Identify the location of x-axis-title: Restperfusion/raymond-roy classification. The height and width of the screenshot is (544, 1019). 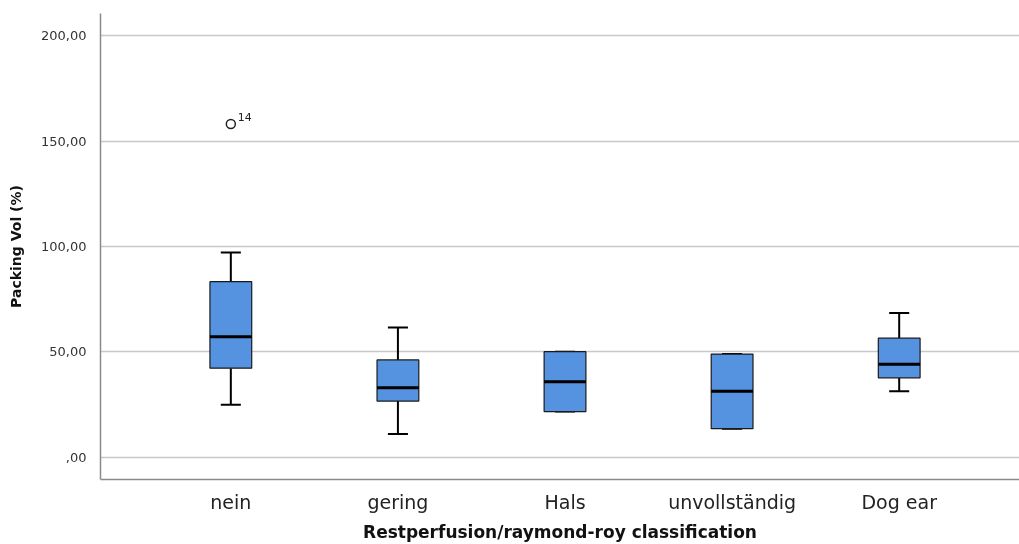
(560, 531).